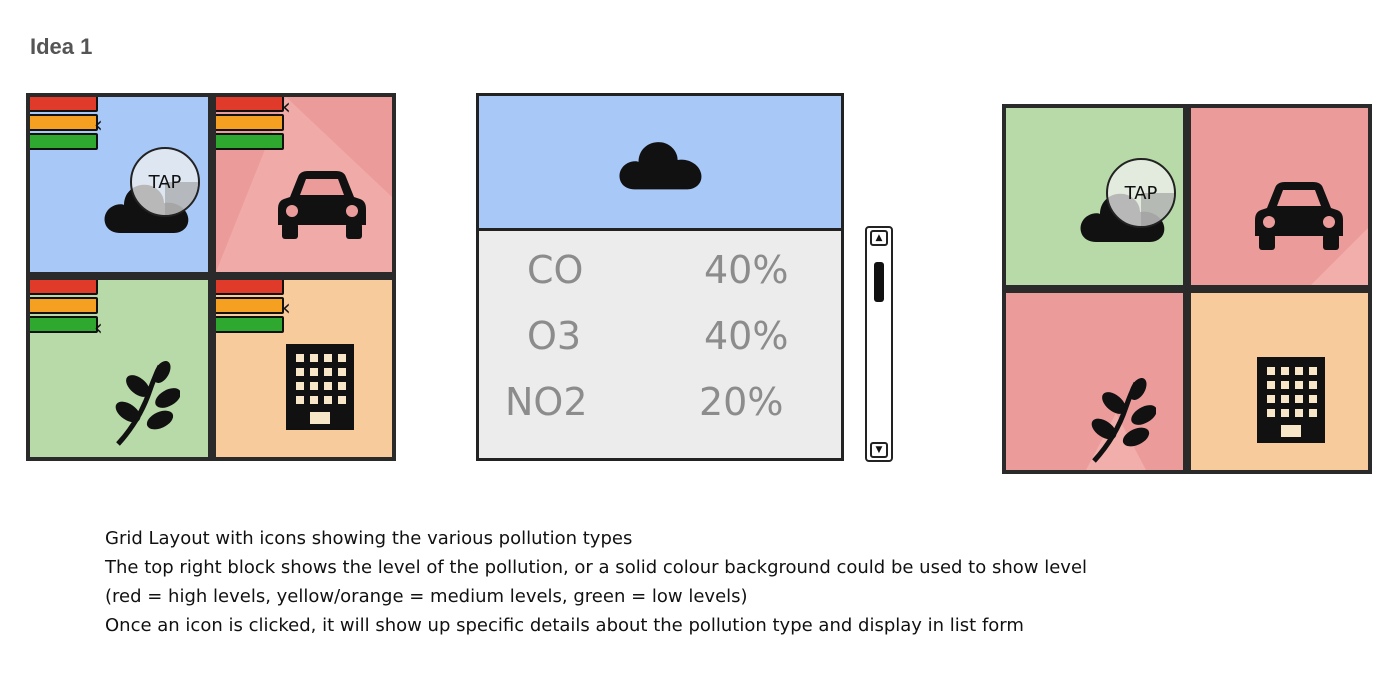 This screenshot has height=693, width=1400. I want to click on pollution-detail-panel: CO 40% O3 40% NO2 20%, so click(660, 277).